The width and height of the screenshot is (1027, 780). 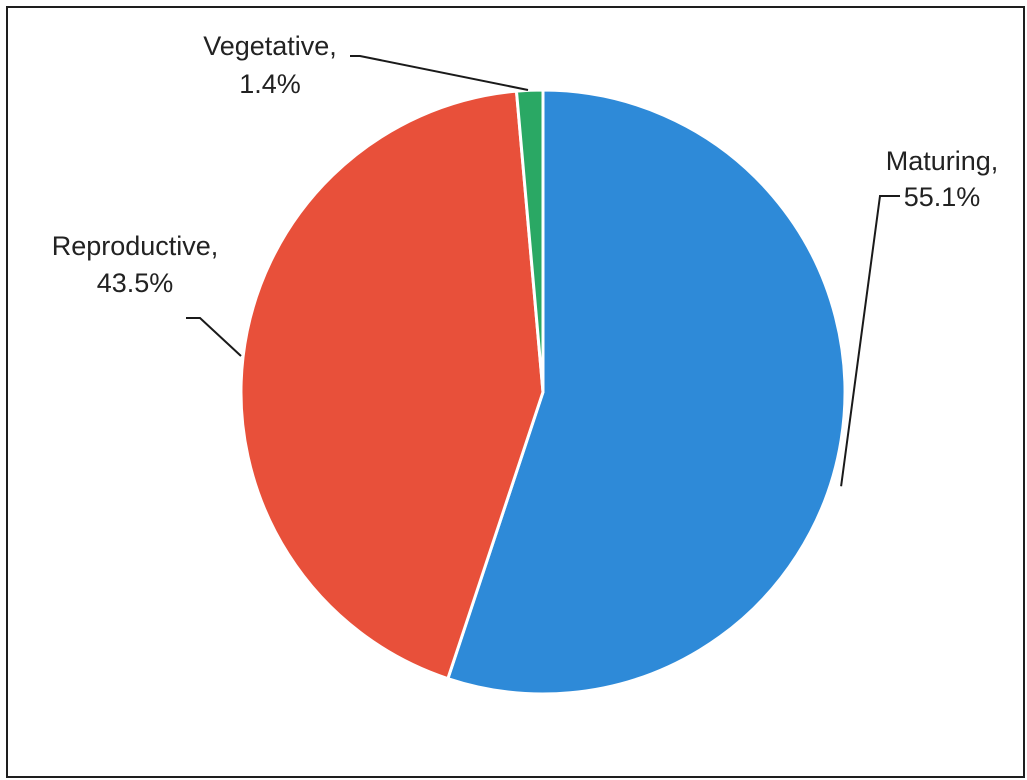 What do you see at coordinates (439, 73) in the screenshot?
I see `leader-line-vegetative` at bounding box center [439, 73].